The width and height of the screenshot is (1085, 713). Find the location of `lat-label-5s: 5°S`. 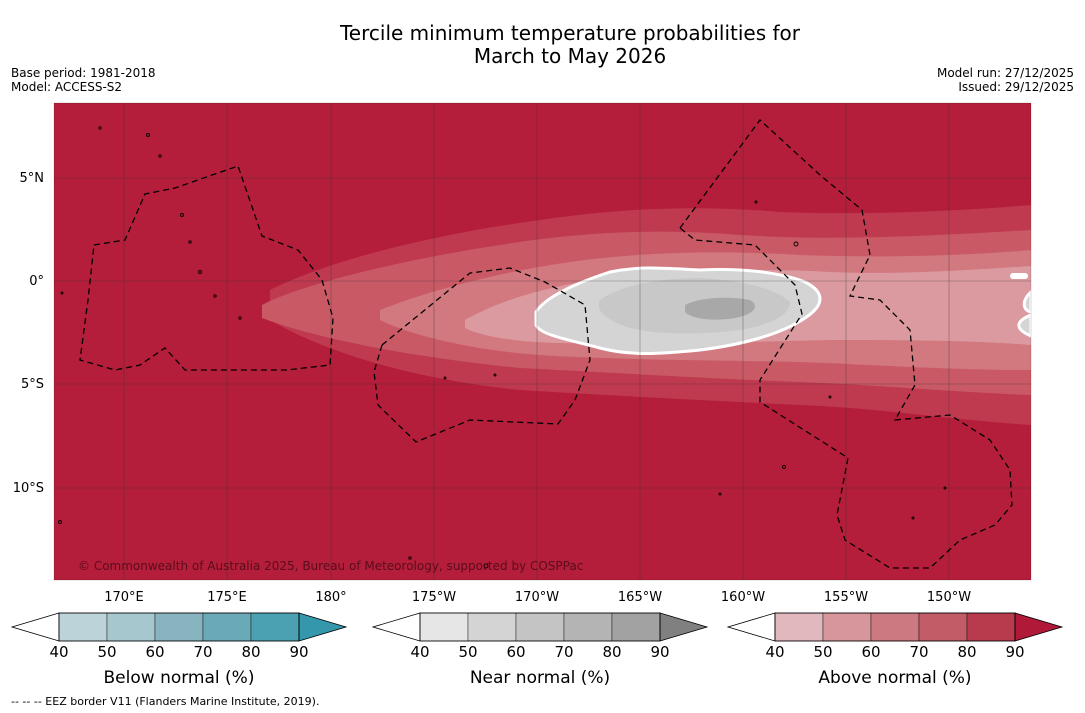

lat-label-5s: 5°S is located at coordinates (32, 384).